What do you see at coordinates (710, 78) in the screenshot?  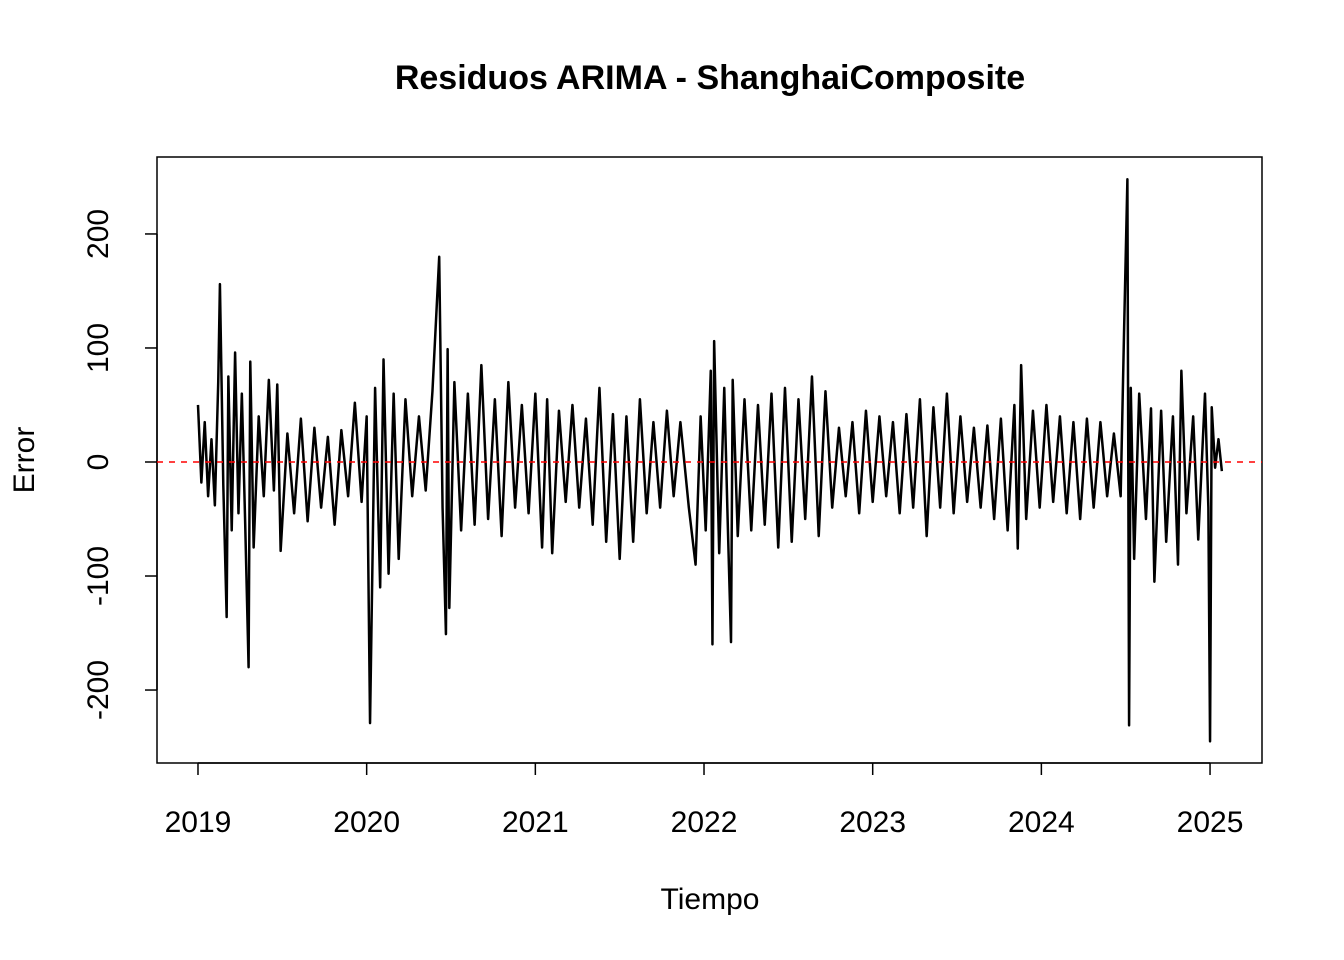 I see `chart-title: Residuos ARIMA - ShanghaiComposite` at bounding box center [710, 78].